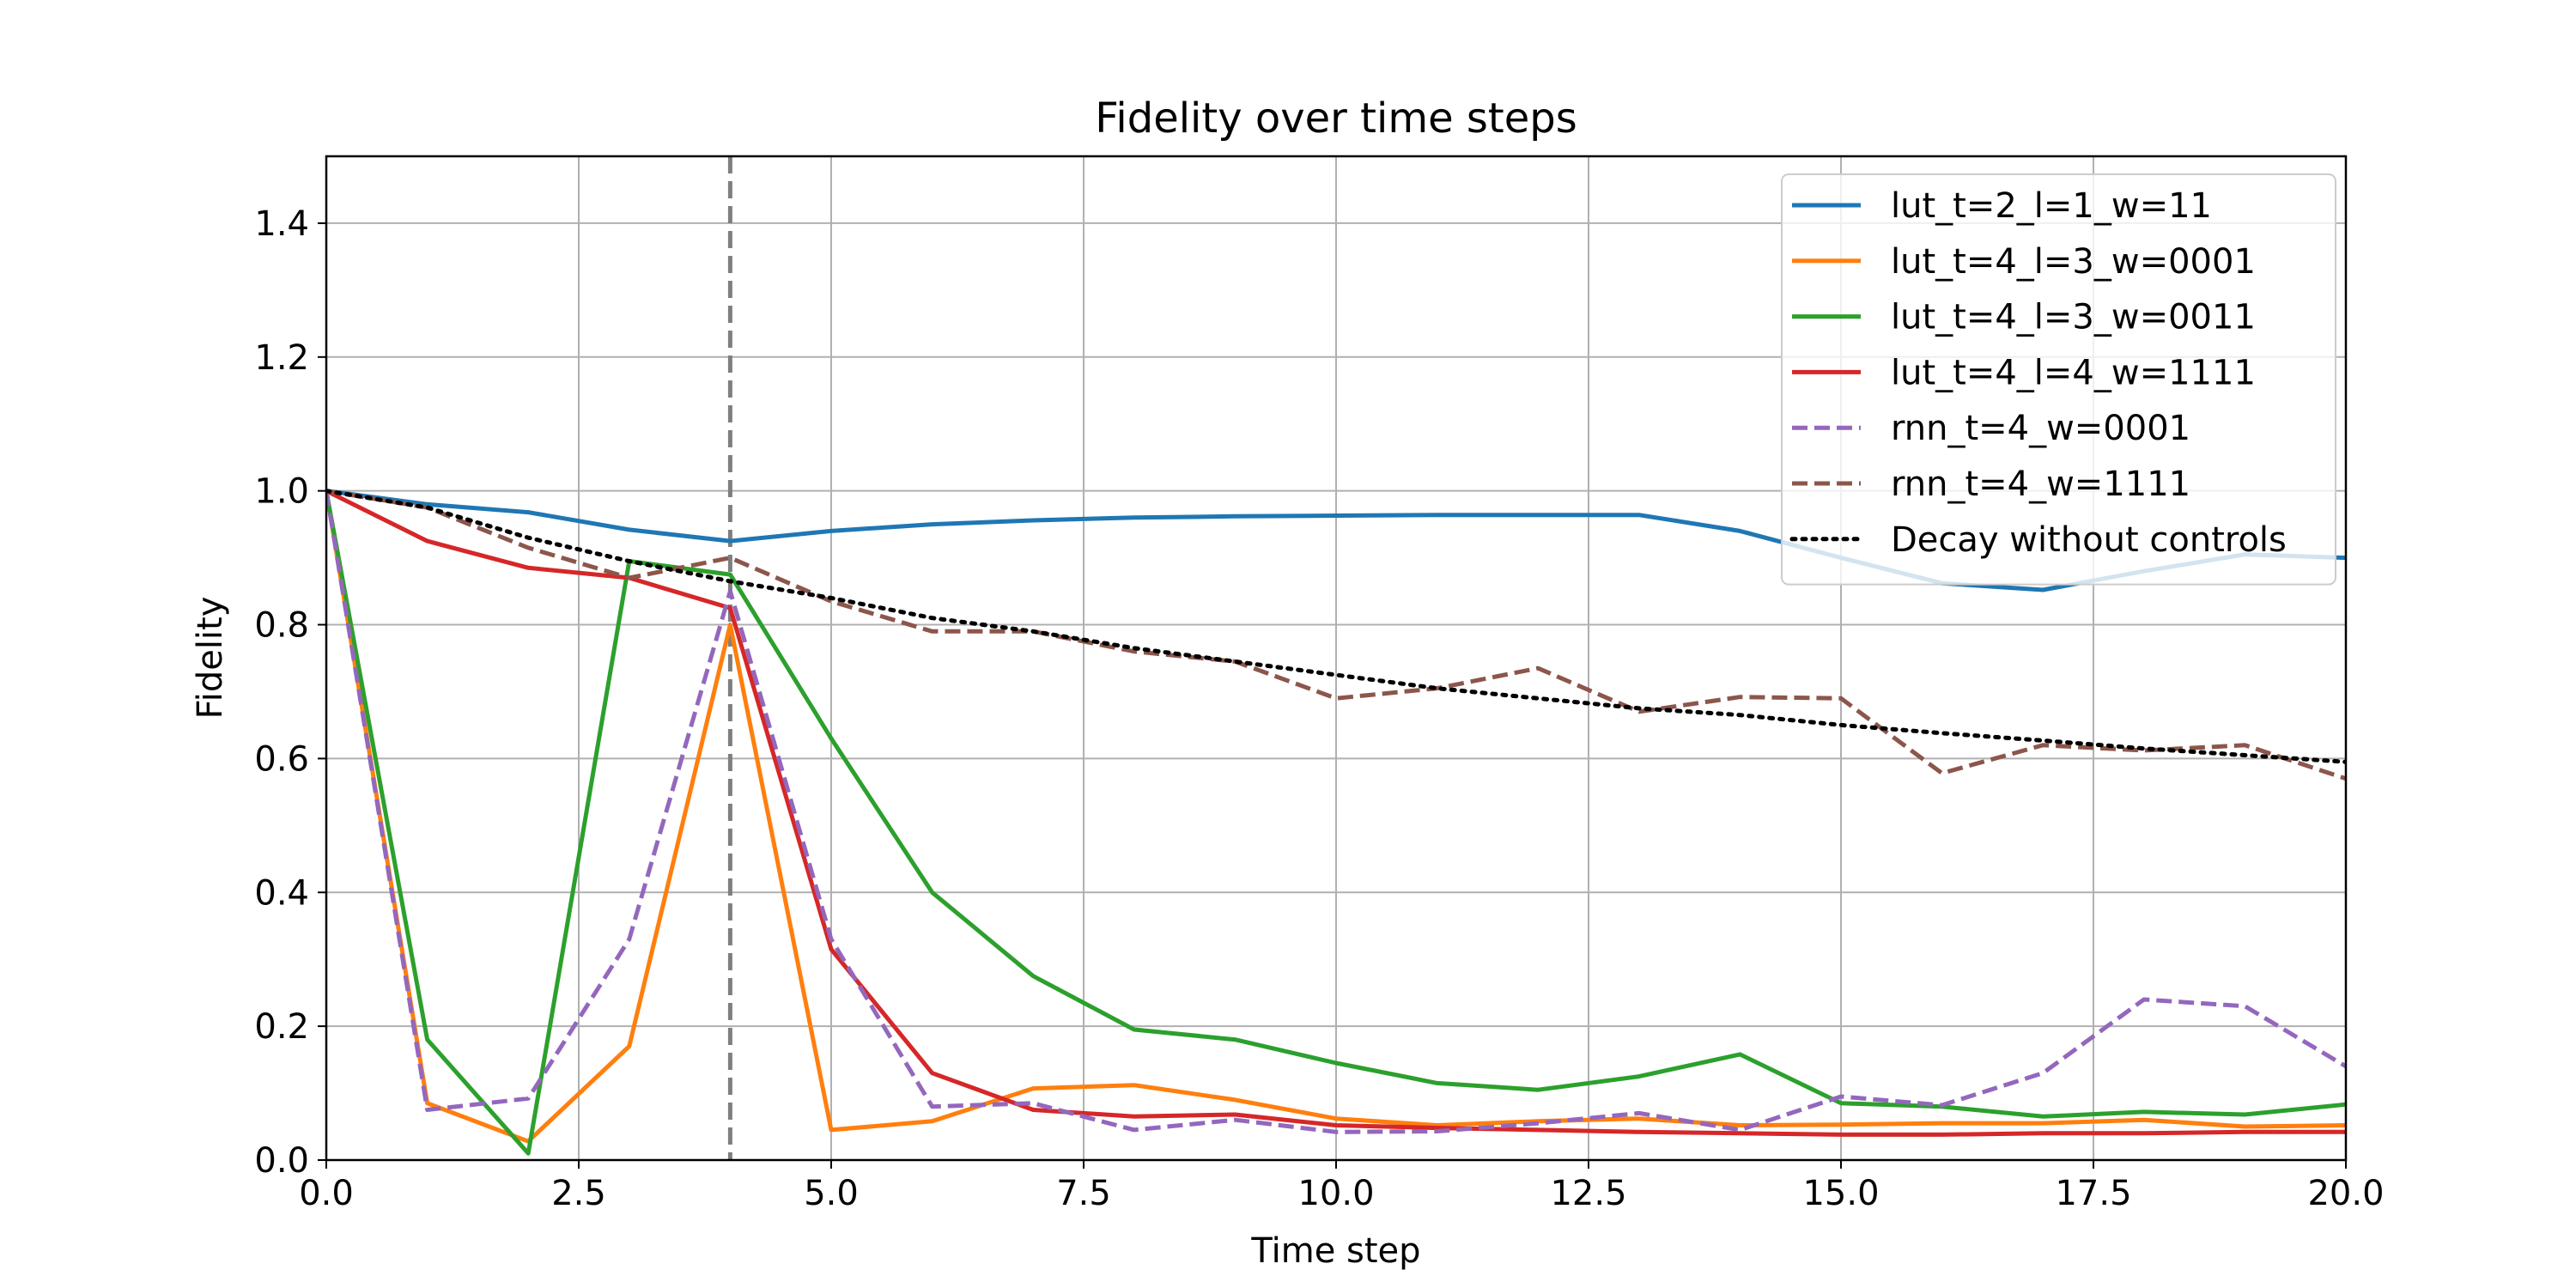 Image resolution: width=2576 pixels, height=1288 pixels. What do you see at coordinates (2093, 1193) in the screenshot?
I see `x-tick-label: 17.5` at bounding box center [2093, 1193].